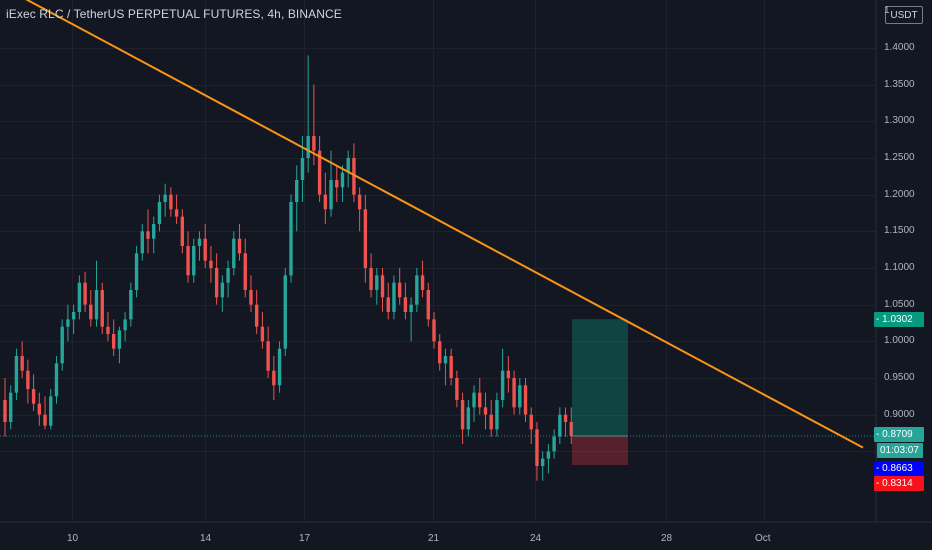 The height and width of the screenshot is (550, 932). I want to click on time-label: 24, so click(536, 538).